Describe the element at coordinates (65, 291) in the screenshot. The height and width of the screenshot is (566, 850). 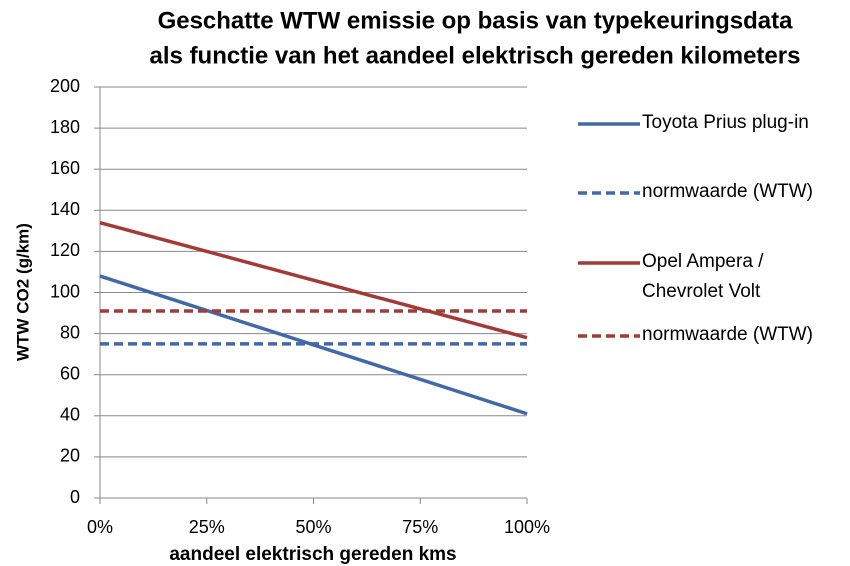
I see `y-tick-label: 100` at that location.